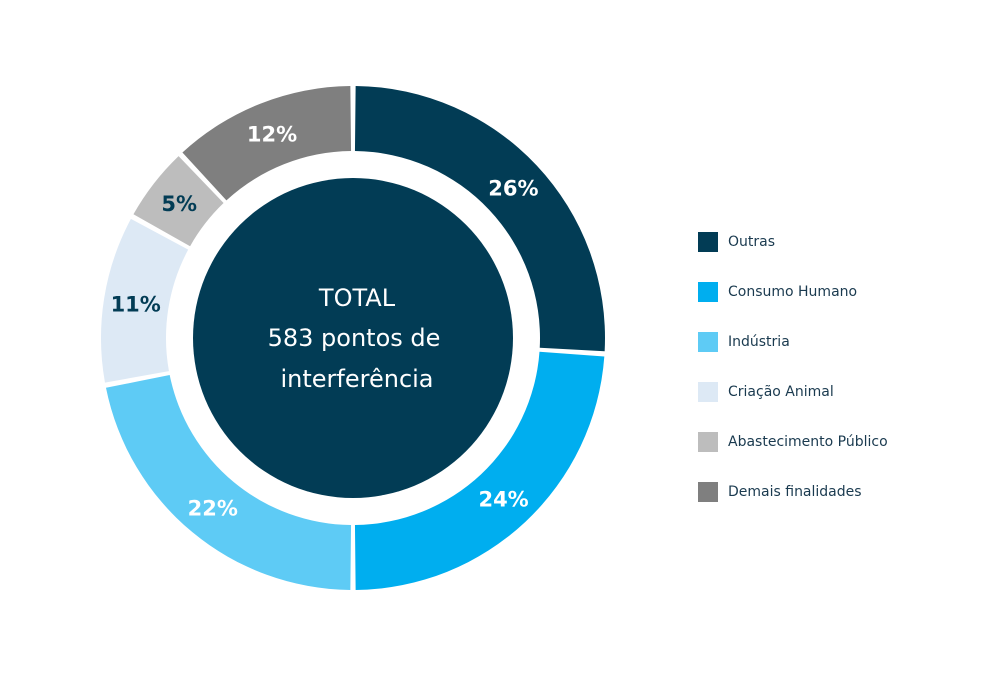 The width and height of the screenshot is (1000, 675). I want to click on legend-label: Abastecimento Público, so click(808, 442).